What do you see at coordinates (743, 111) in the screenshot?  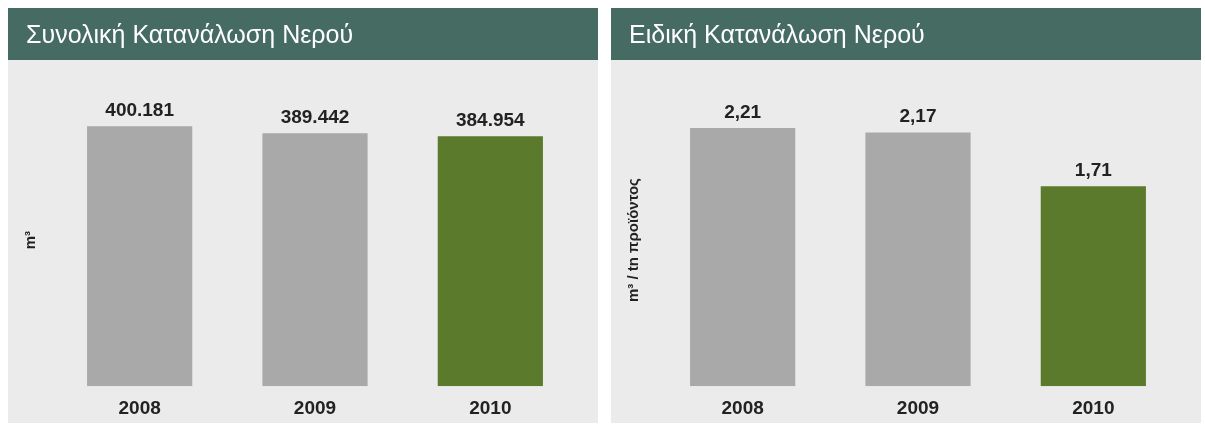 I see `data-label: 2,21` at bounding box center [743, 111].